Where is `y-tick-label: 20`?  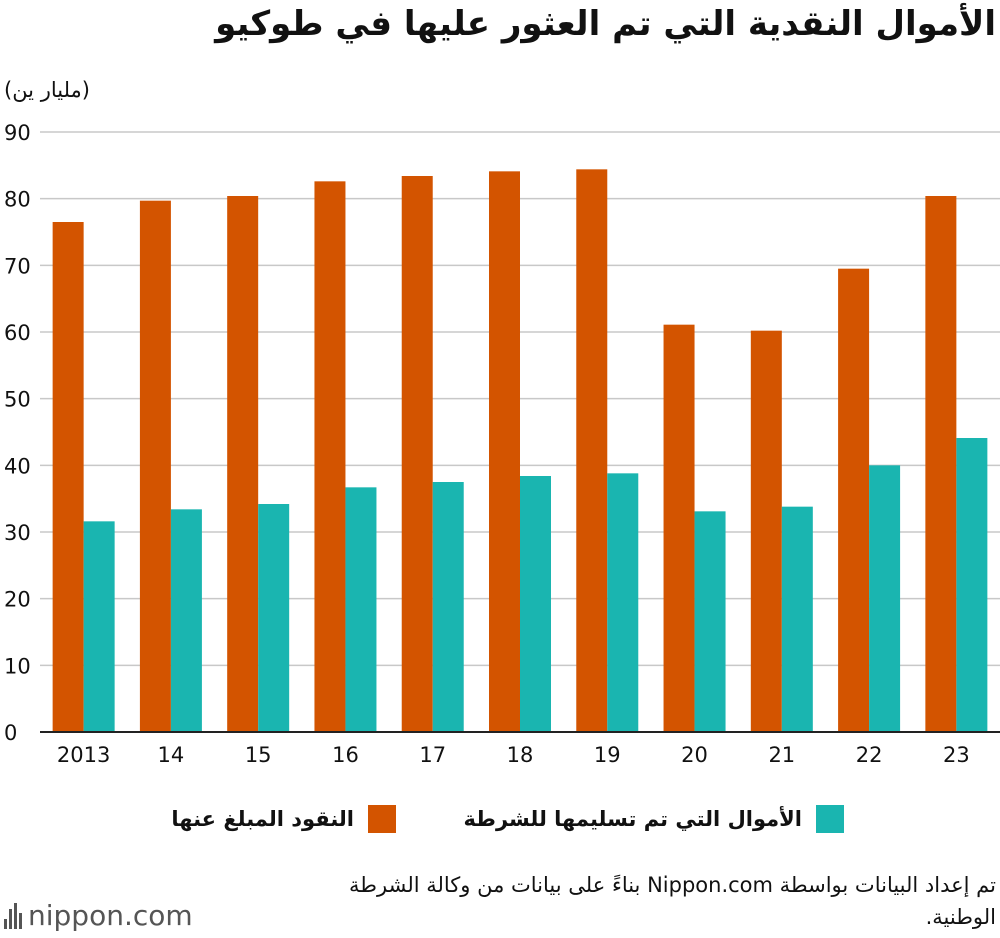 y-tick-label: 20 is located at coordinates (17, 600).